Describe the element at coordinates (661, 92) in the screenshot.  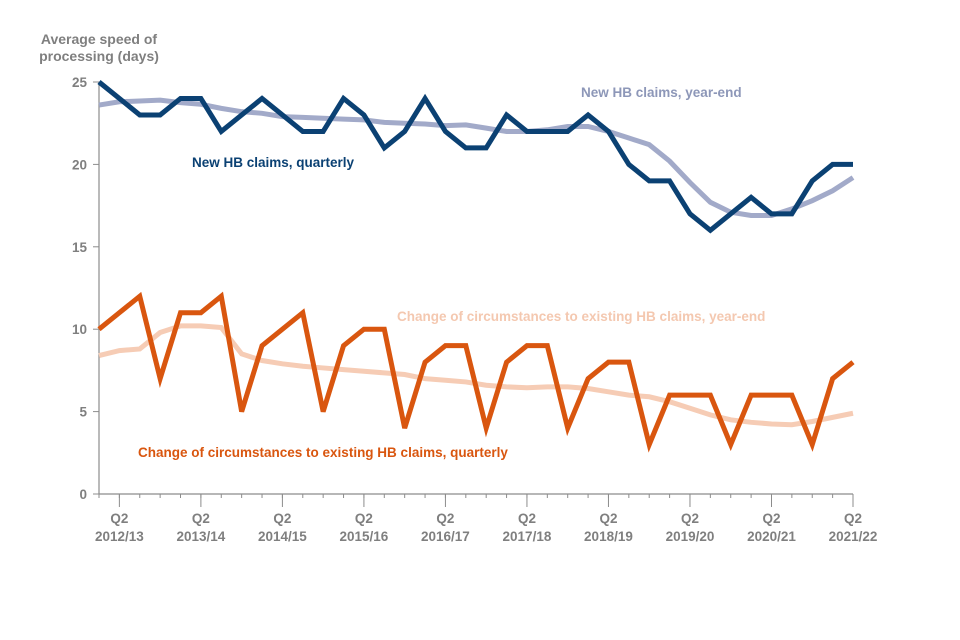
I see `label-new-hb-year-end: New HB claims, year-end` at that location.